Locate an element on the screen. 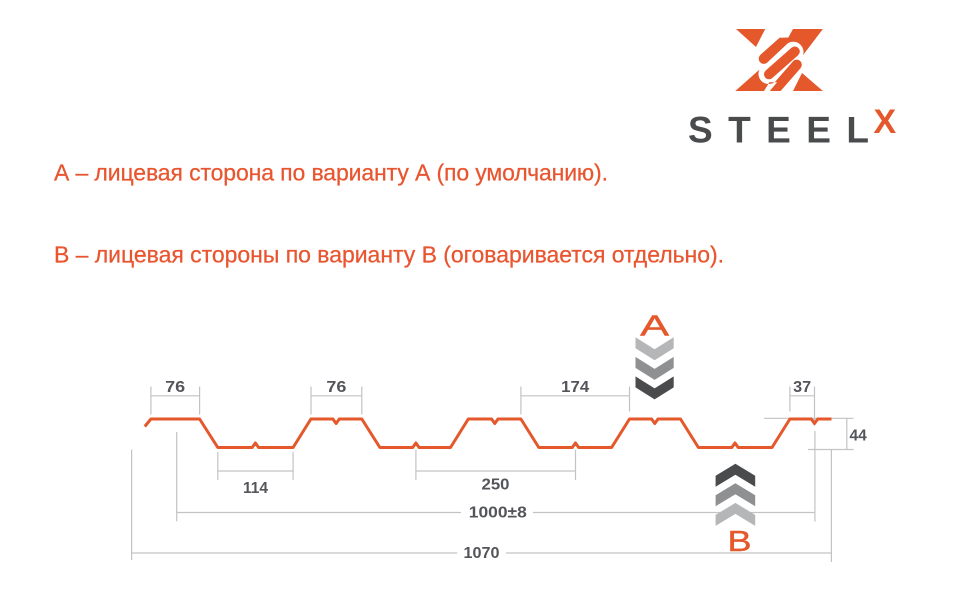  svg-text: В is located at coordinates (740, 542).